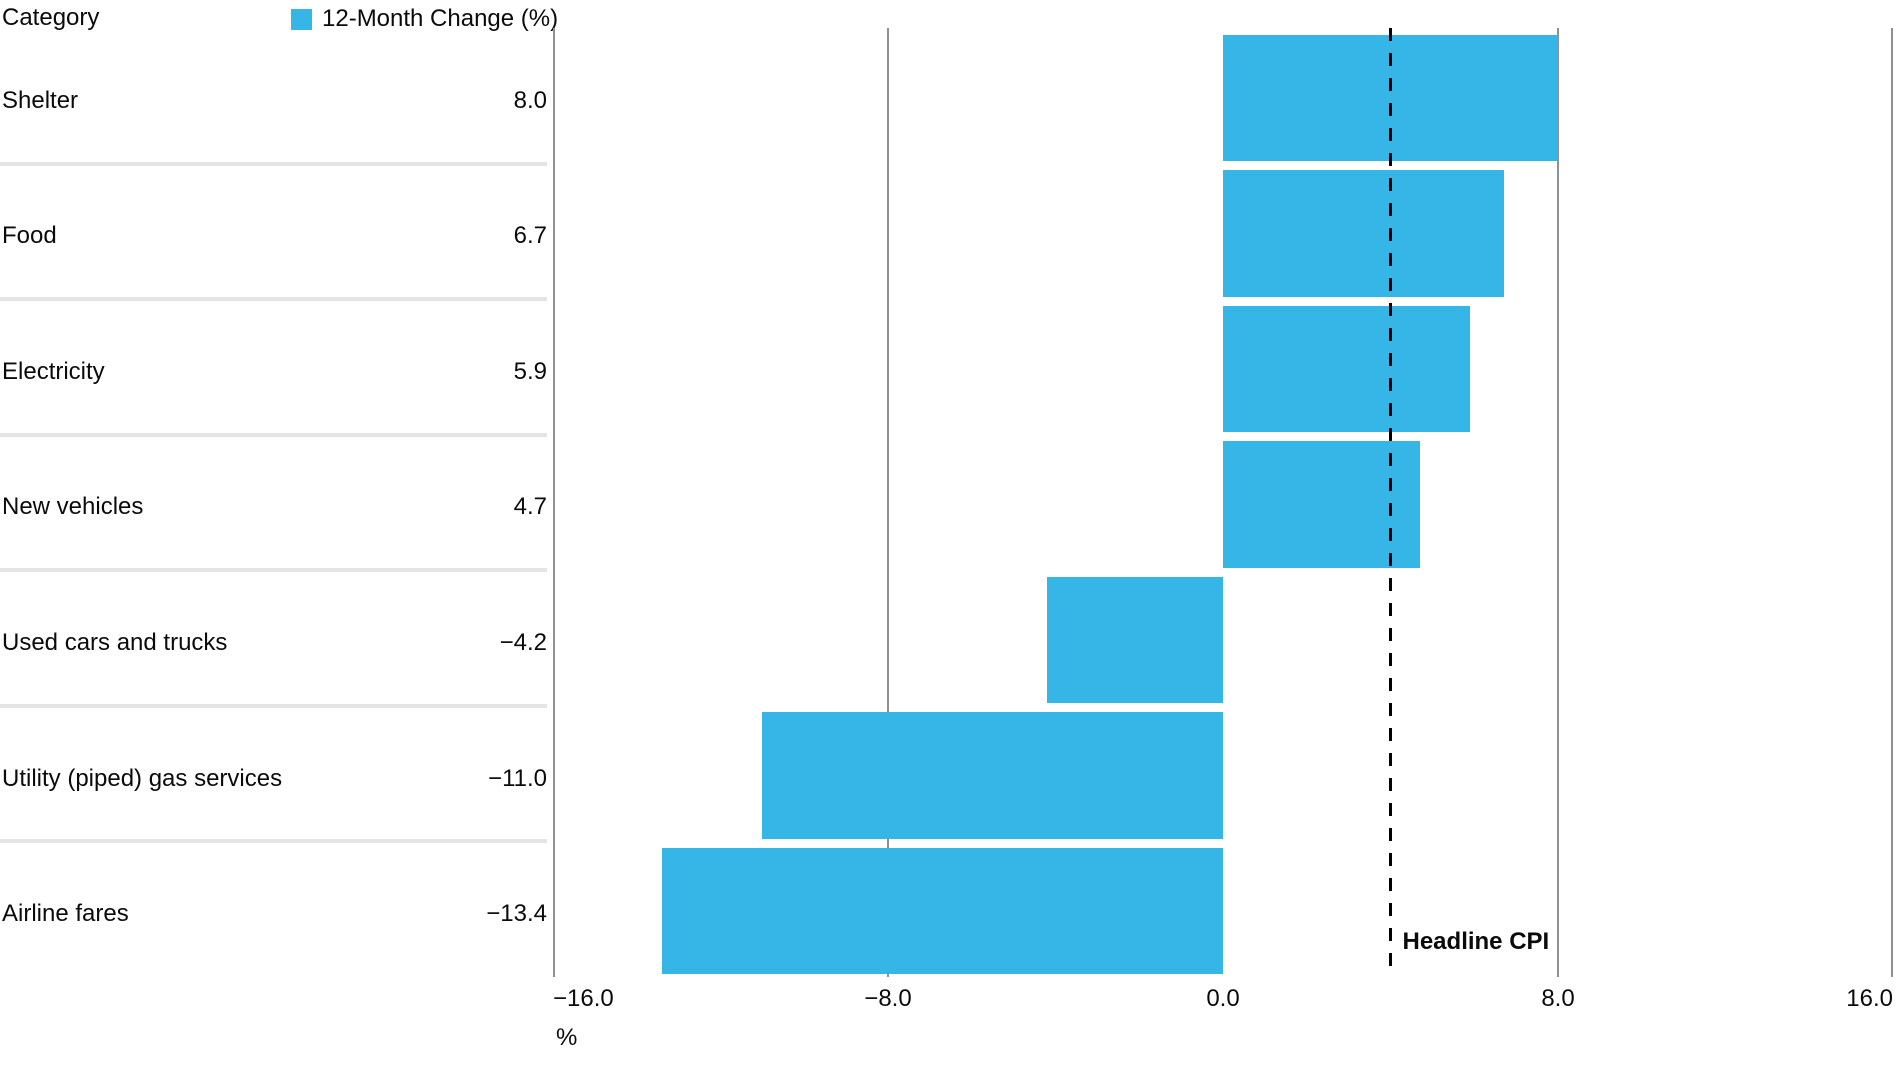 The height and width of the screenshot is (1068, 1896). Describe the element at coordinates (567, 1037) in the screenshot. I see `x-axis-unit-label: %` at that location.